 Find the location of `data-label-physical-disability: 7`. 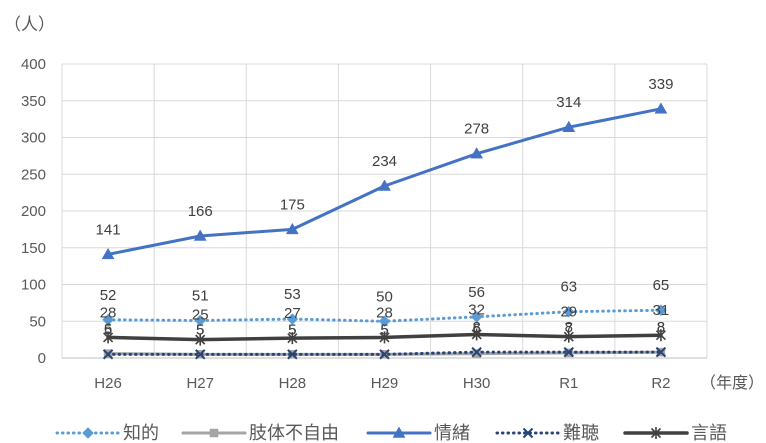

data-label-physical-disability: 7 is located at coordinates (569, 328).